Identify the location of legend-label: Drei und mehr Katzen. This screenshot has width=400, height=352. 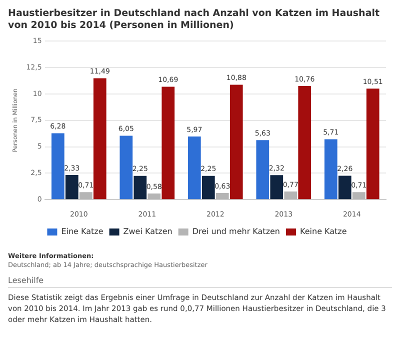
(236, 231).